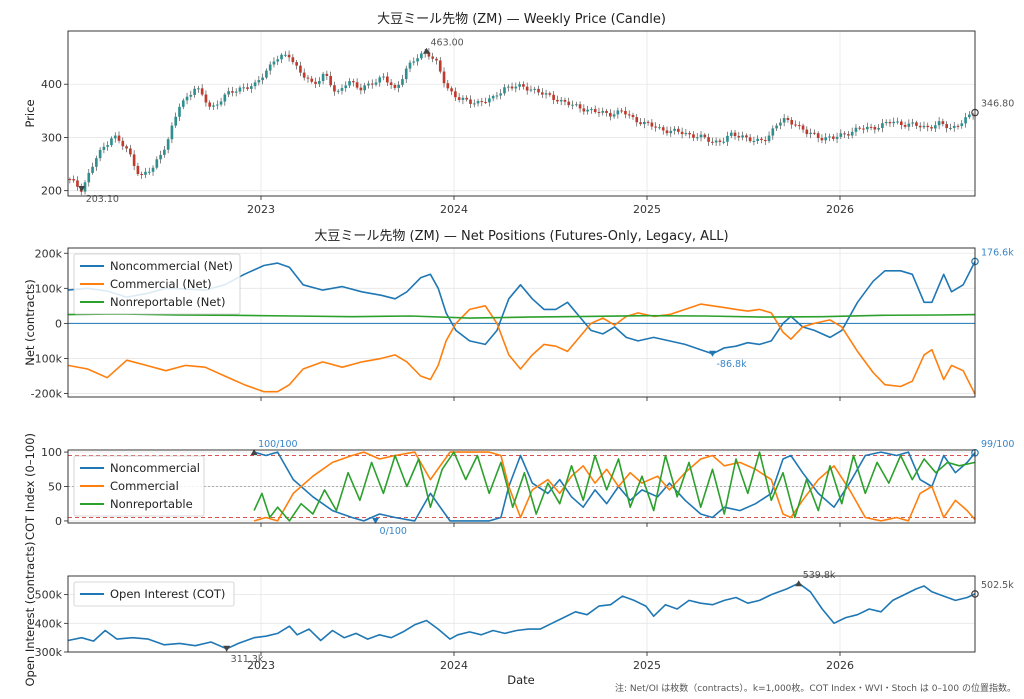 This screenshot has width=1024, height=699. What do you see at coordinates (521, 19) in the screenshot?
I see `panel-title: 大豆ミール先物 (ZM) — Weekly Price (Candle)` at bounding box center [521, 19].